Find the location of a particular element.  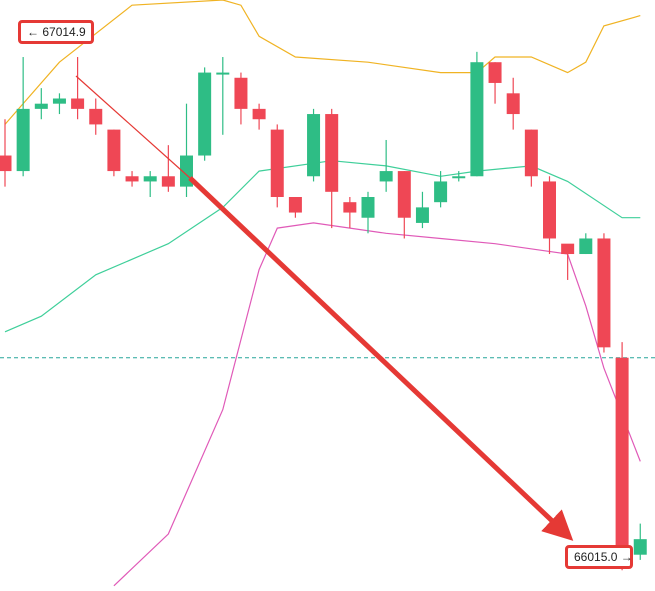

low-price-tag: 66015.0 → is located at coordinates (599, 557).